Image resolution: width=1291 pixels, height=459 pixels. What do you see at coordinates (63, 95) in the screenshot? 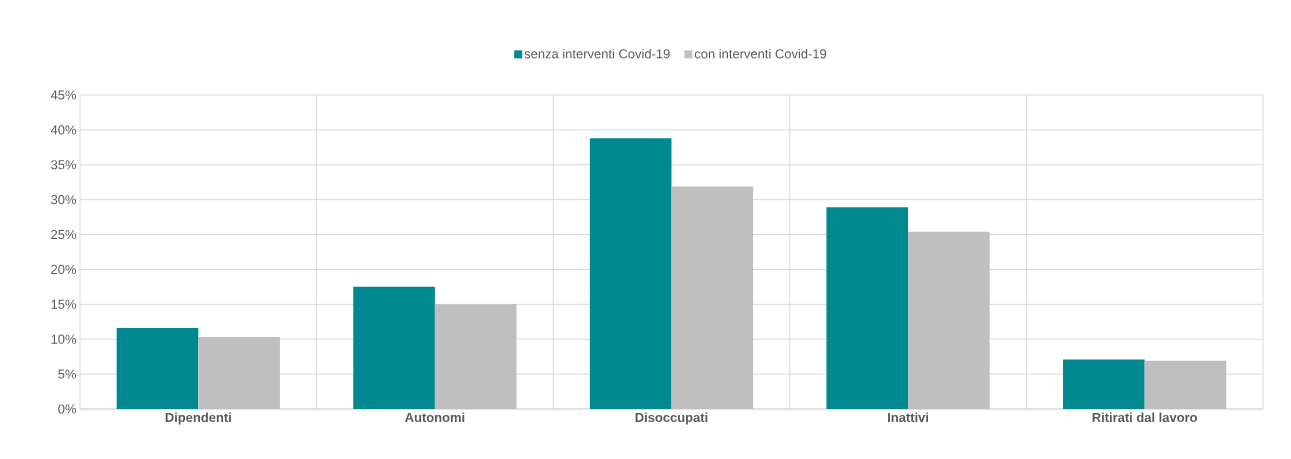
I see `y-tick-label: 45%` at bounding box center [63, 95].